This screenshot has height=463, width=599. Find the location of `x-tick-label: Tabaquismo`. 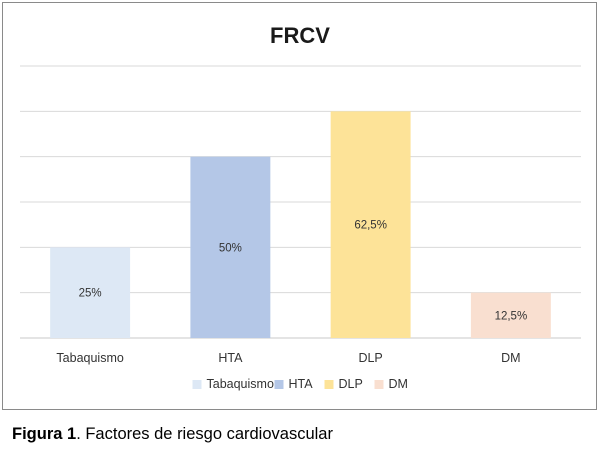

x-tick-label: Tabaquismo is located at coordinates (89, 358).